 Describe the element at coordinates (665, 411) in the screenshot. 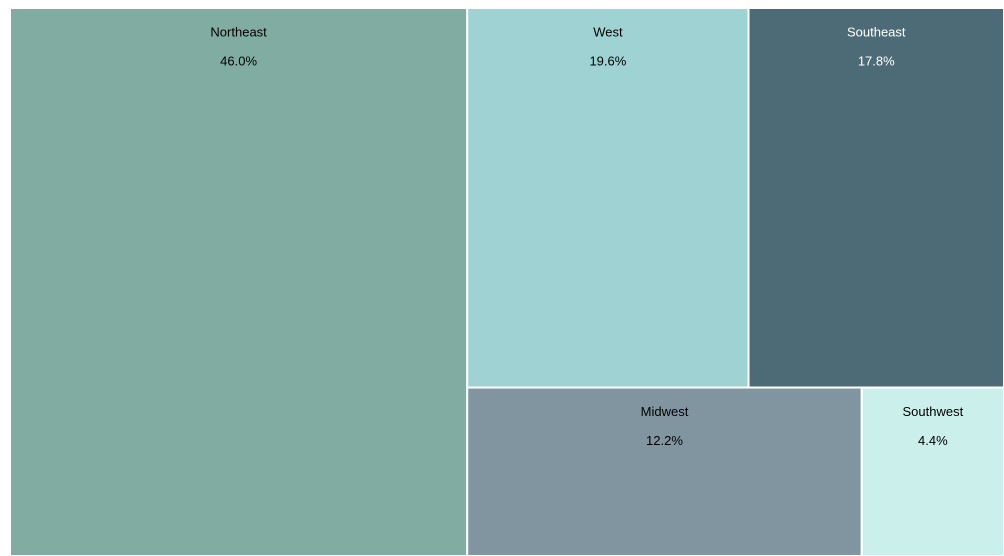

I see `tile-label: Midwest` at that location.